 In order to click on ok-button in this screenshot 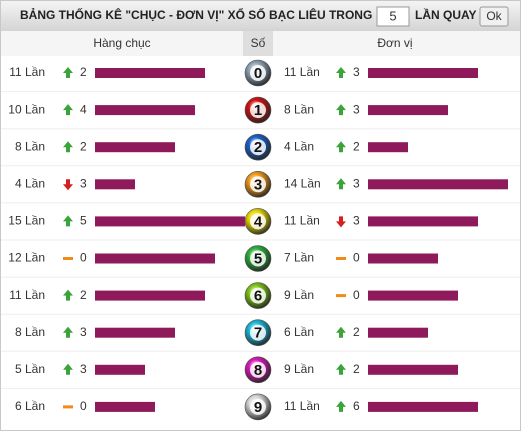, I will do `click(494, 16)`.